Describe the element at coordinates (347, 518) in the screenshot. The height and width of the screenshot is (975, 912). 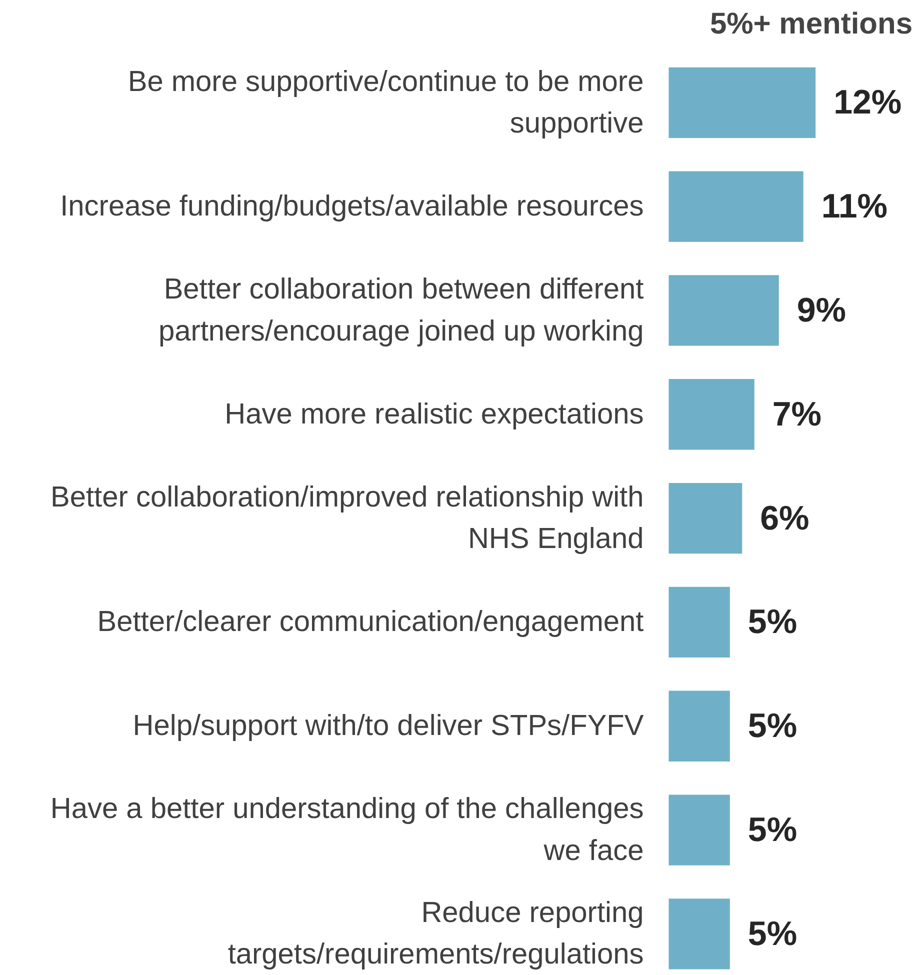
I see `y-tick-label: Better collaboration/improved relationship with NHS England` at that location.